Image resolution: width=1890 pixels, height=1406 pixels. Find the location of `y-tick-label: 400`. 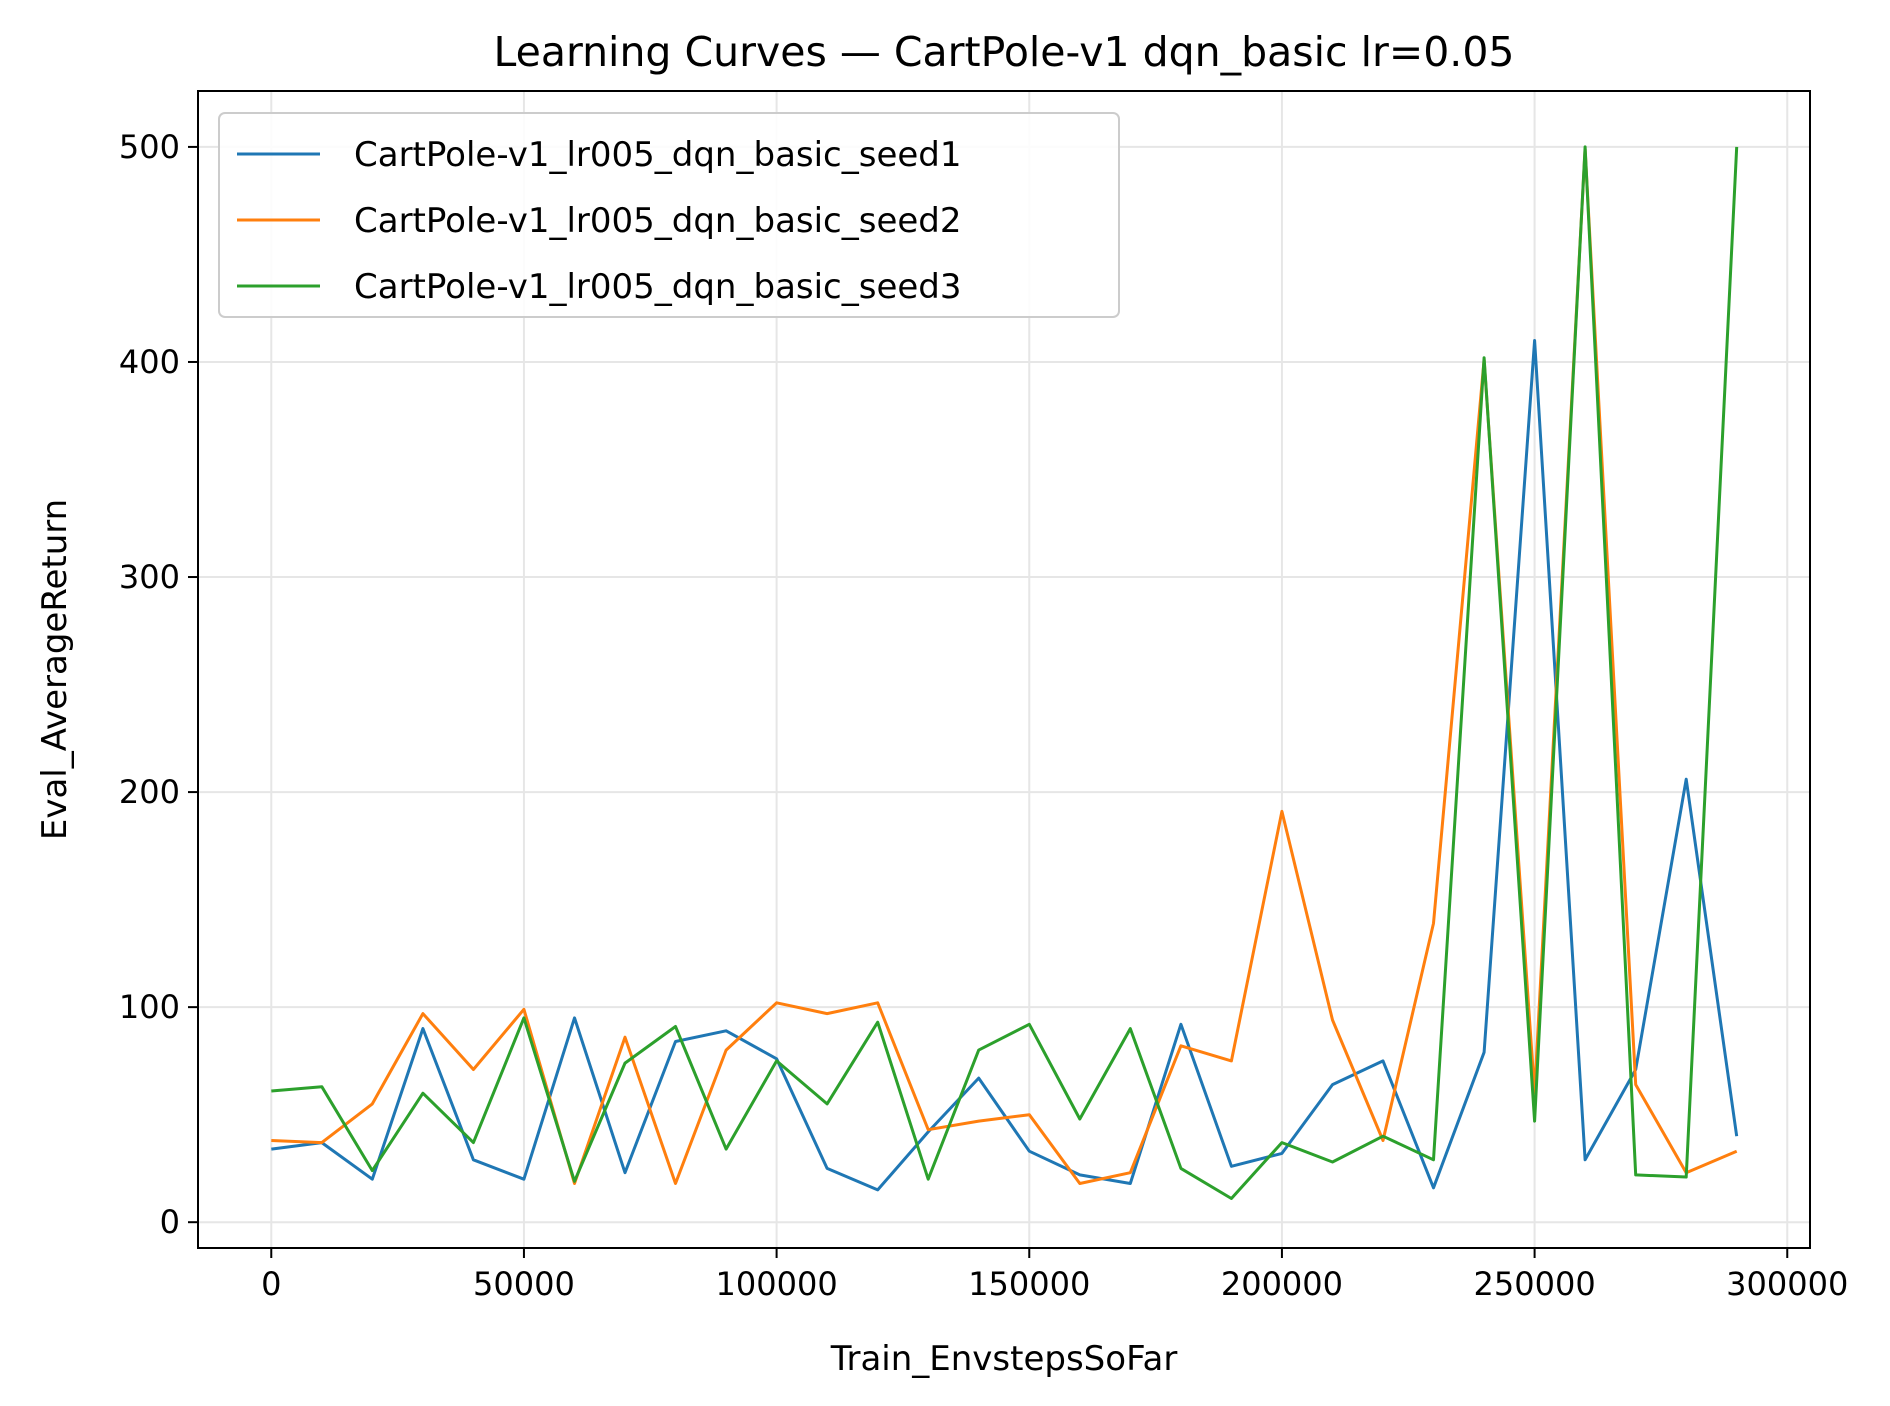

y-tick-label: 400 is located at coordinates (149, 362).